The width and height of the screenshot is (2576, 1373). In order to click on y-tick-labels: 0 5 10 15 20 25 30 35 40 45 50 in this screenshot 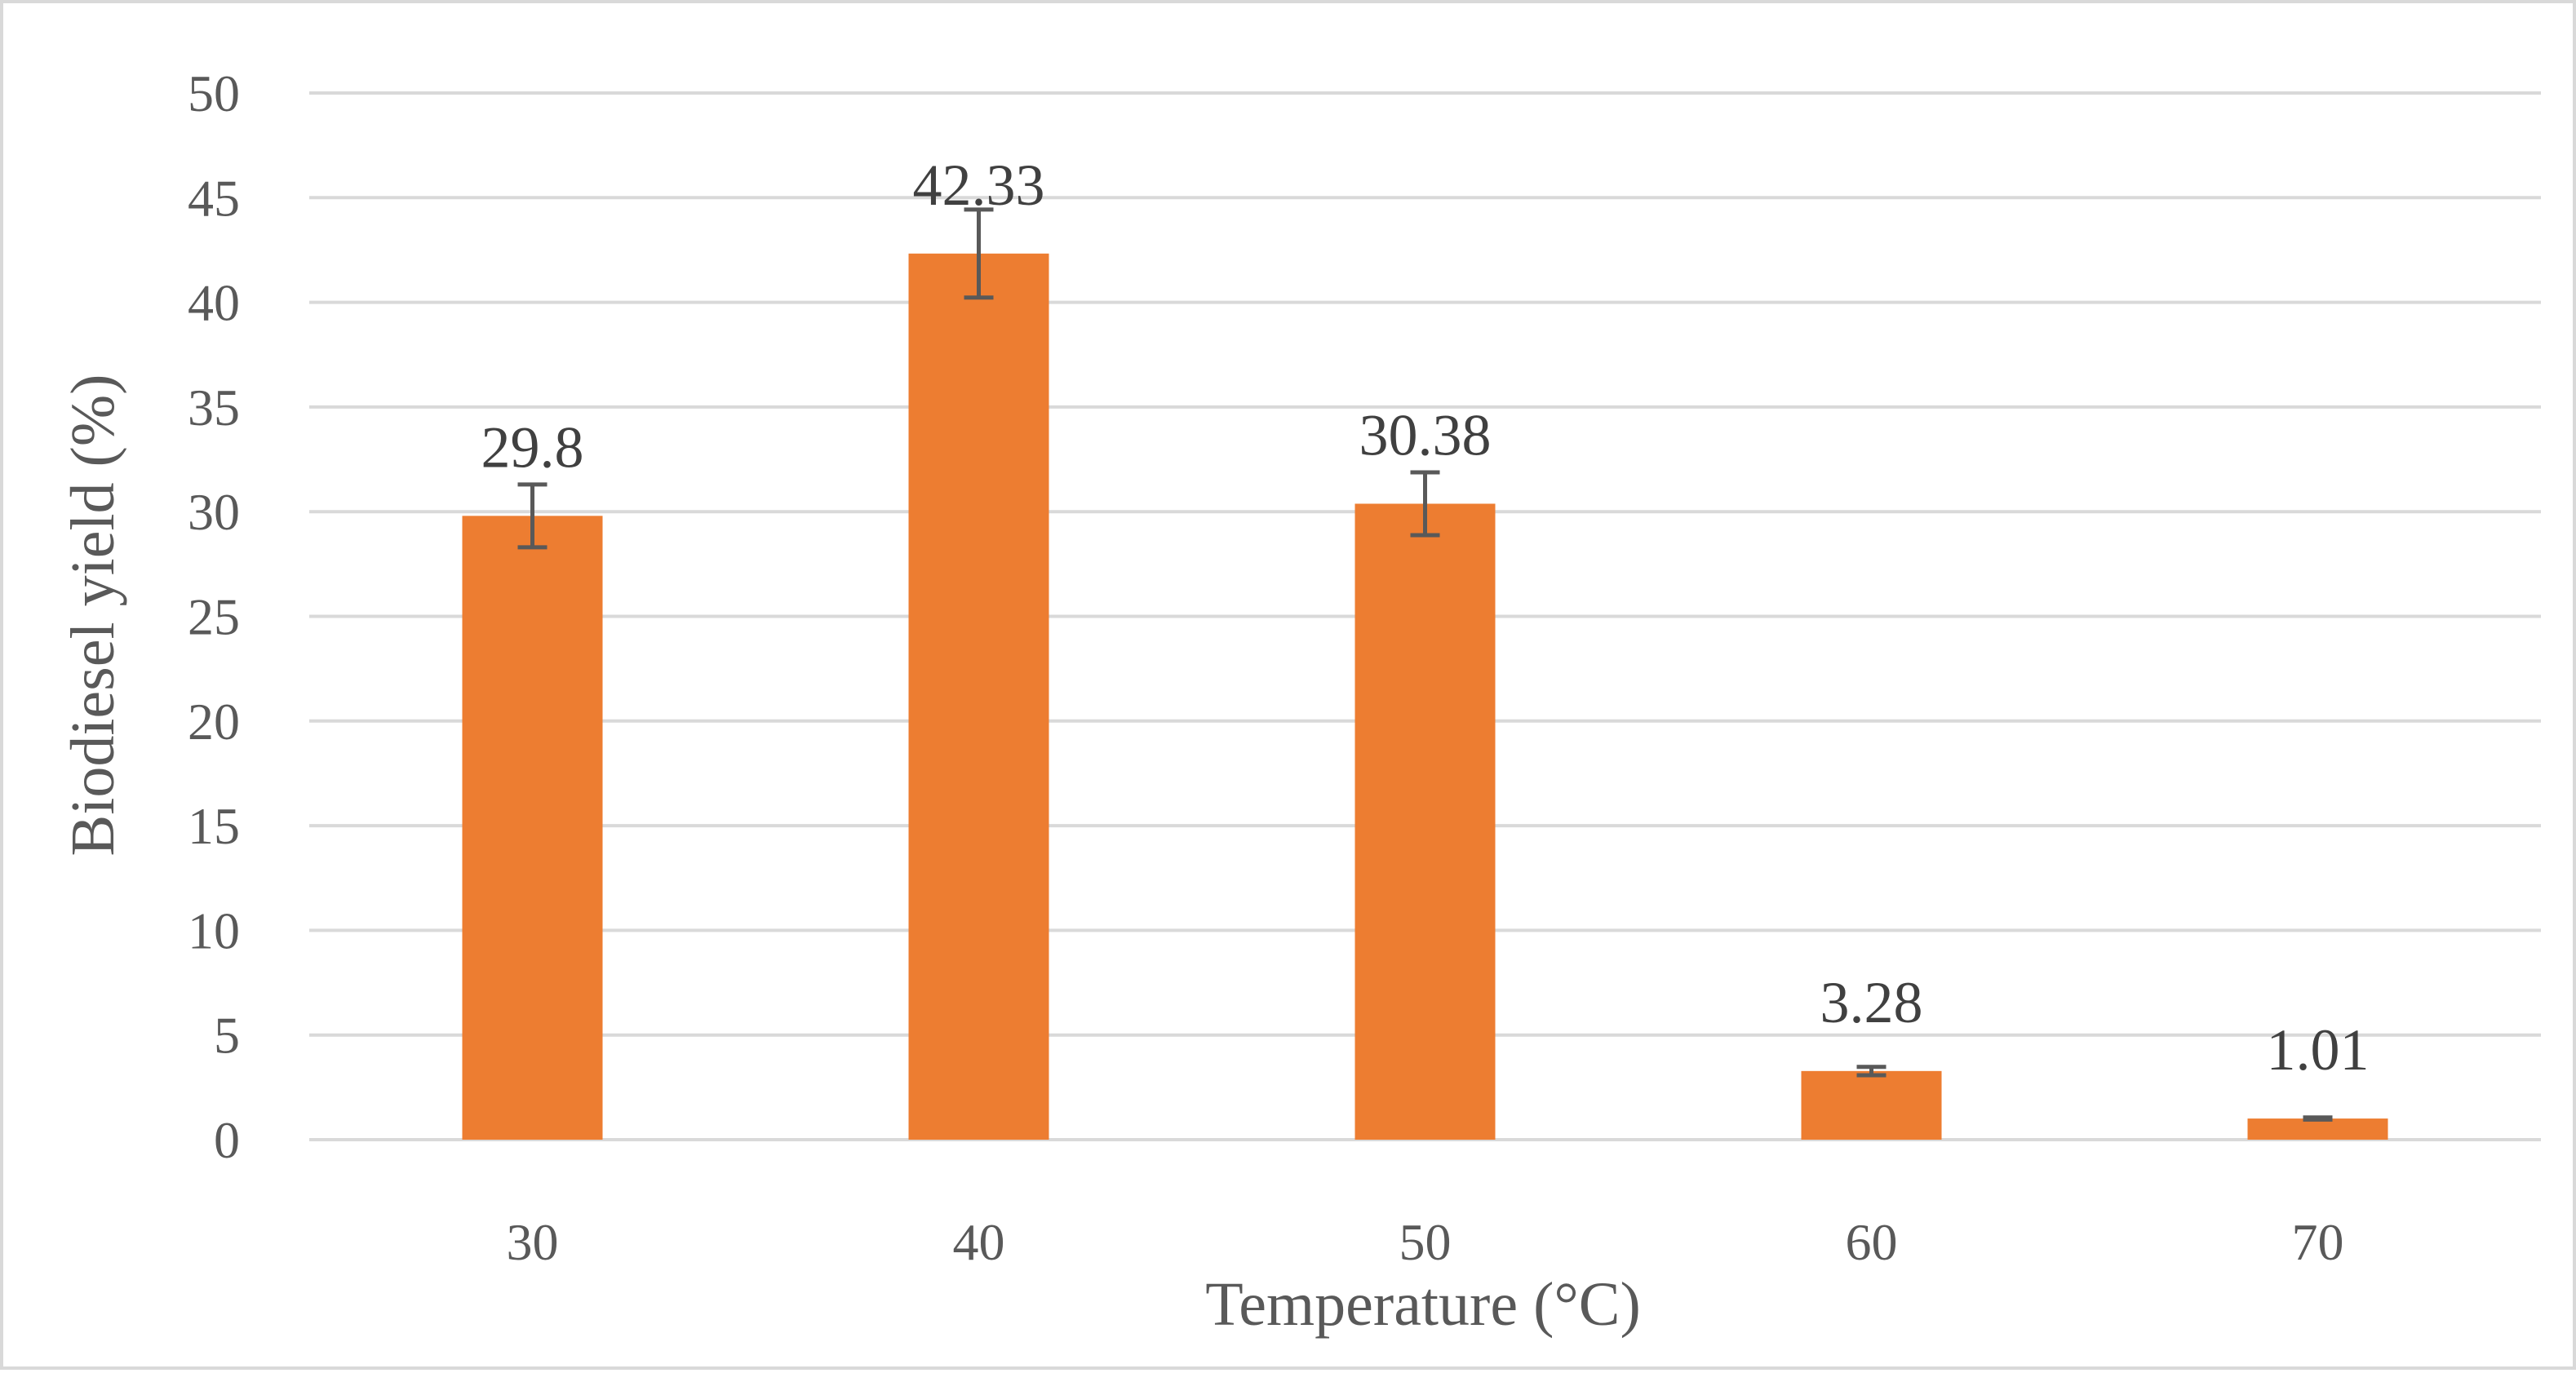, I will do `click(214, 616)`.